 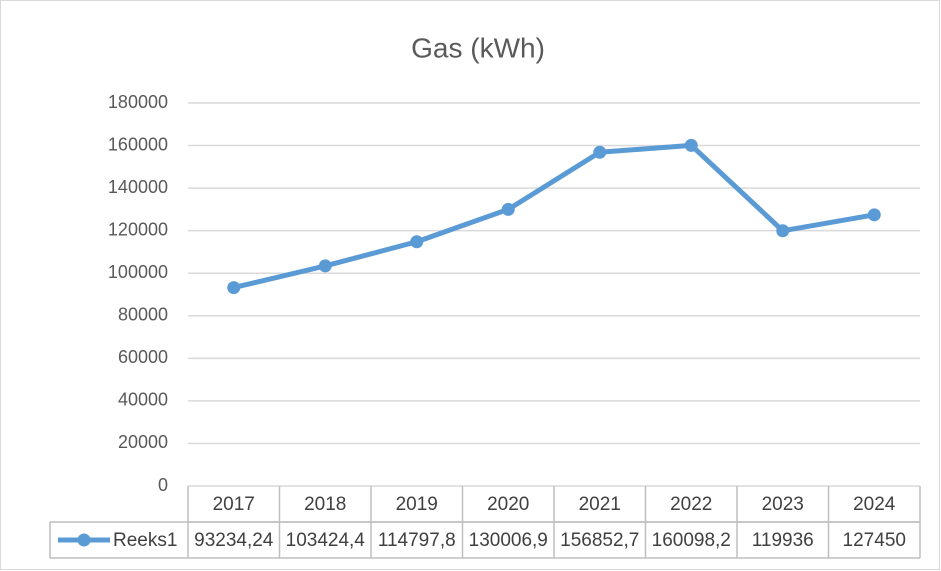 I want to click on x-tick-label: 2024, so click(x=874, y=504).